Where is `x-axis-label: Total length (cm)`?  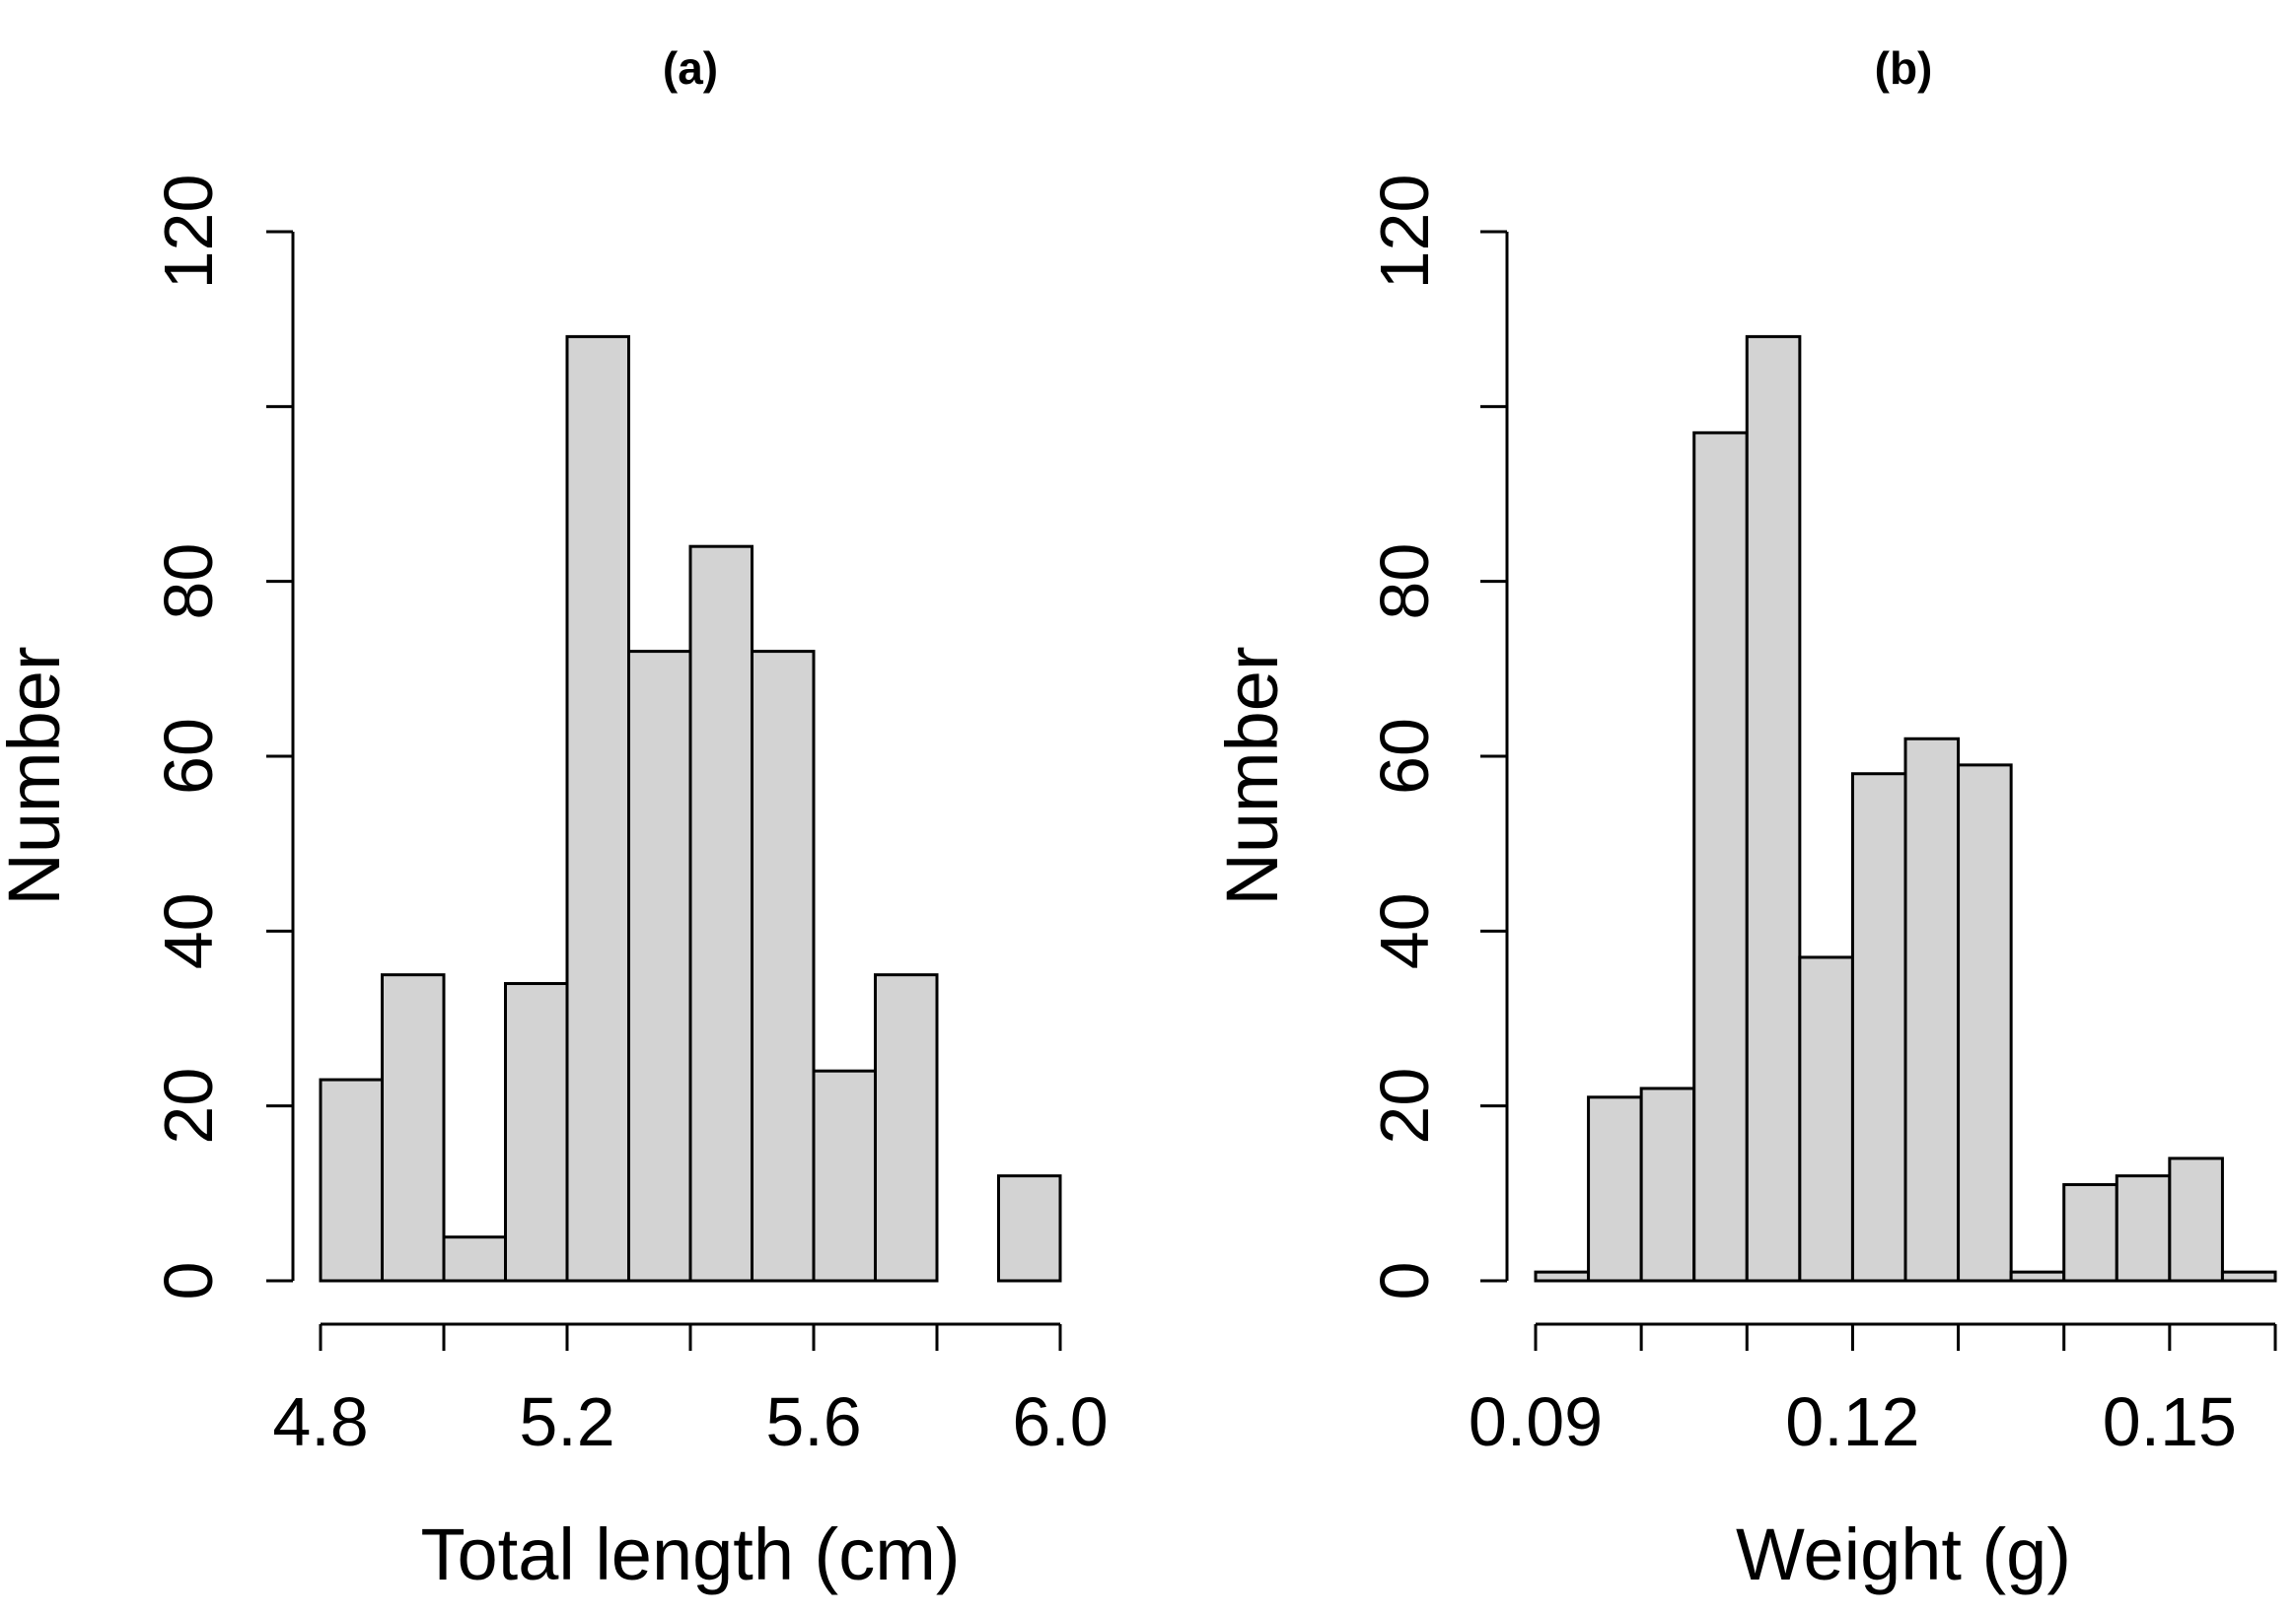
x-axis-label: Total length (cm) is located at coordinates (691, 1554).